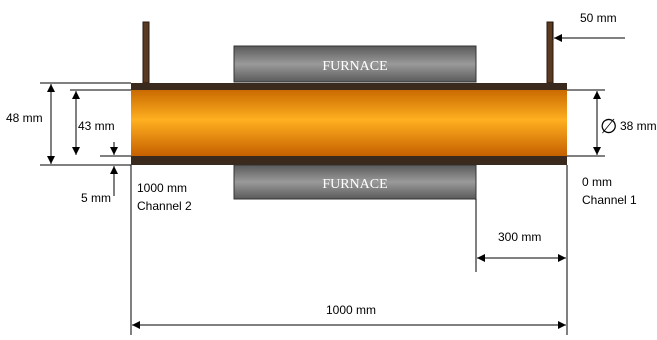 The height and width of the screenshot is (340, 657). Describe the element at coordinates (597, 182) in the screenshot. I see `channel-1-position: 0 mm` at that location.